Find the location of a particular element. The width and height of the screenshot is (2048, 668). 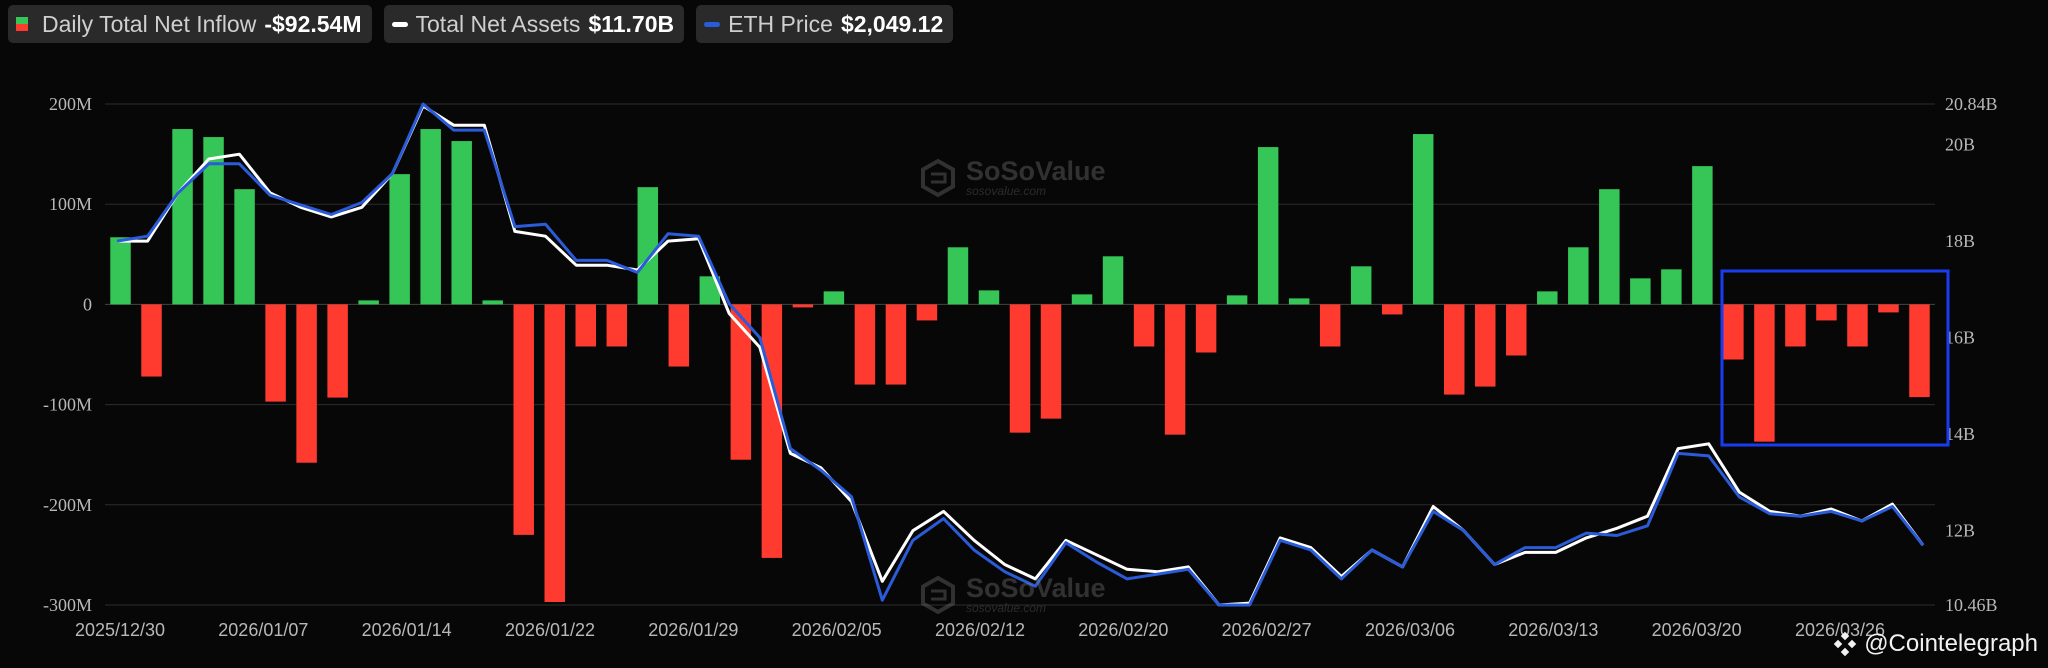

right-tick-label: 12B is located at coordinates (1960, 531).